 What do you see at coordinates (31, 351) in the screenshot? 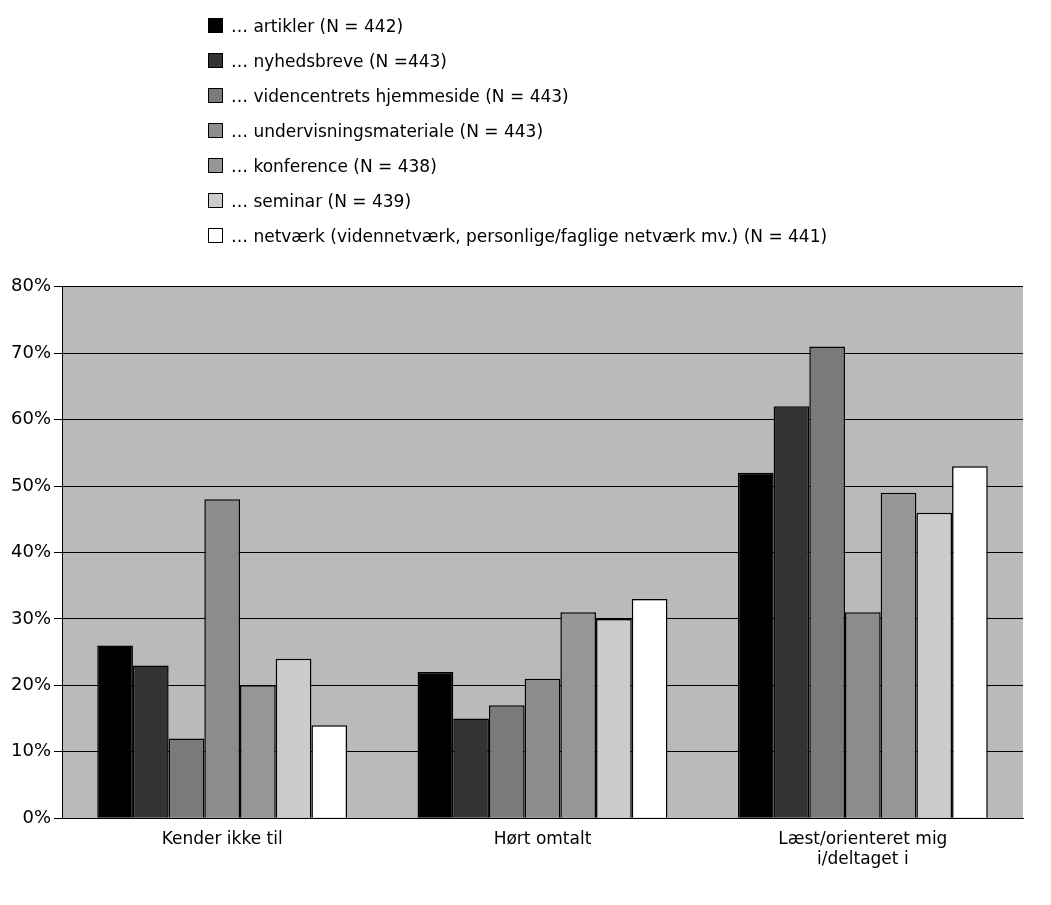
I see `y-tick-label: 70%` at bounding box center [31, 351].